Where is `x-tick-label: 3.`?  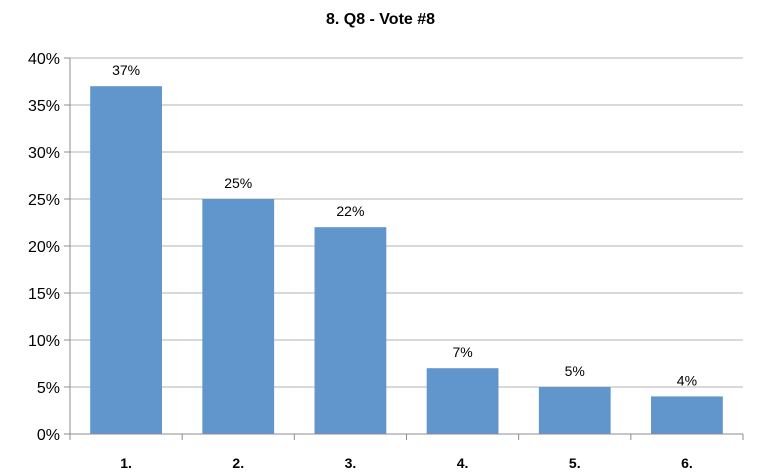
x-tick-label: 3. is located at coordinates (351, 463).